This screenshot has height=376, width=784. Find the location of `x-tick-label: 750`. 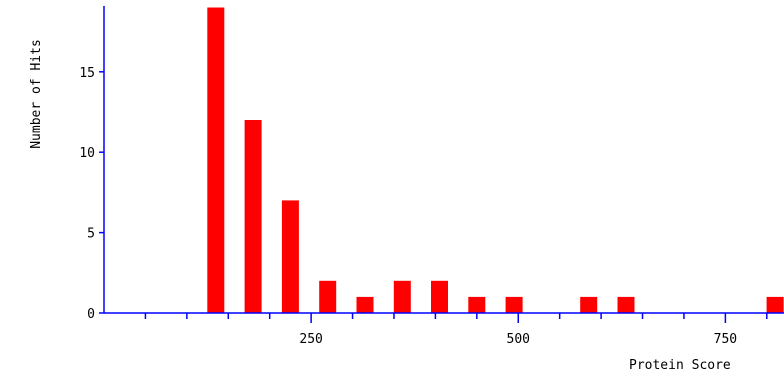

x-tick-label: 750 is located at coordinates (725, 339).